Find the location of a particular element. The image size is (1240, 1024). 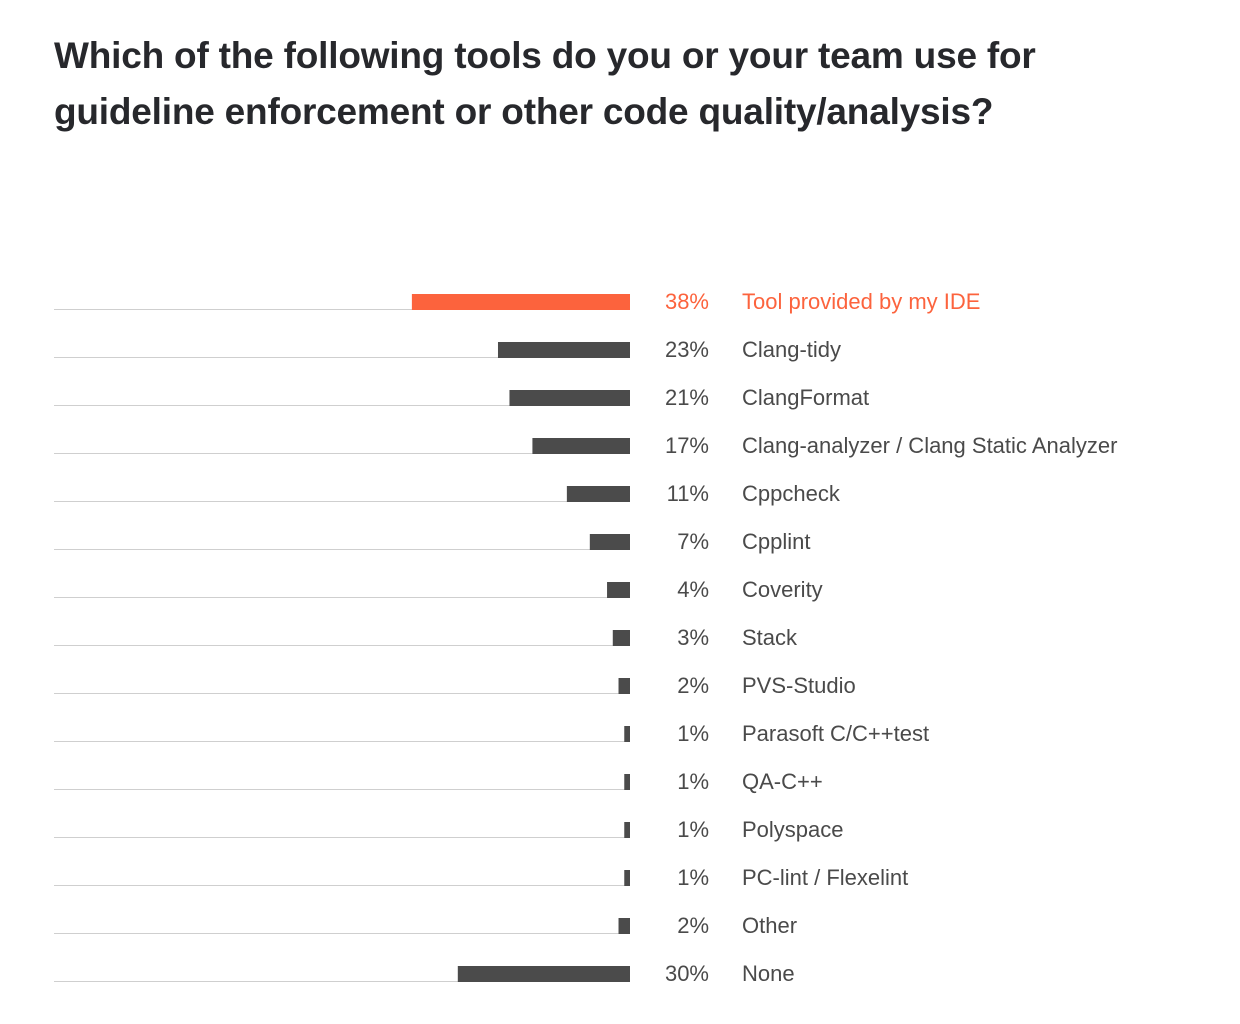

bar-row: 1% QA-C++ is located at coordinates (438, 781).